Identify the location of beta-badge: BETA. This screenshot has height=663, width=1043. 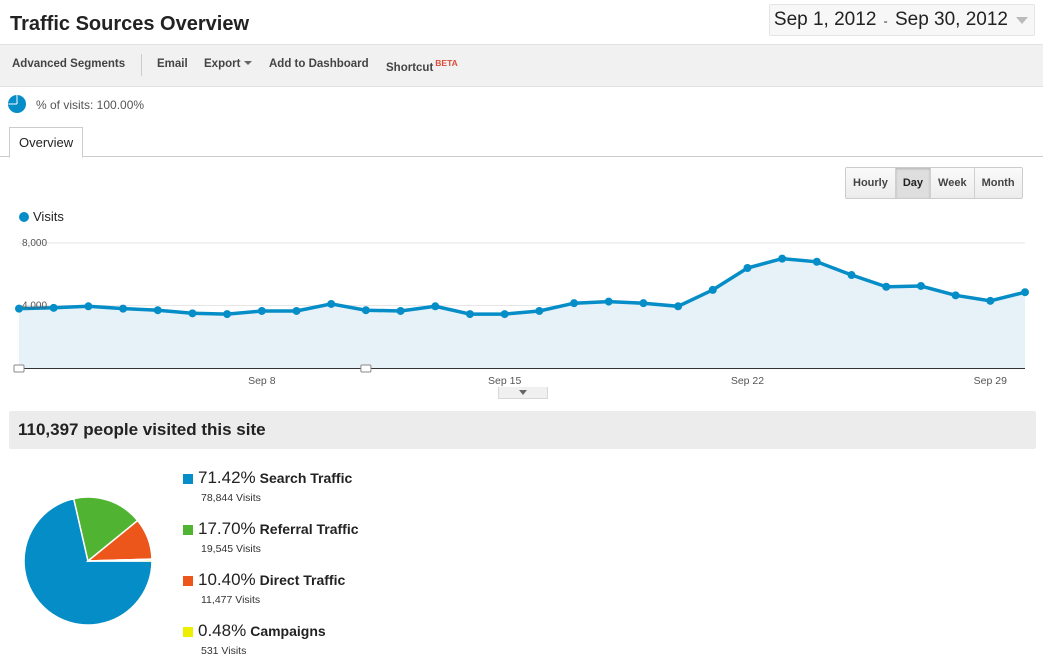
(446, 63).